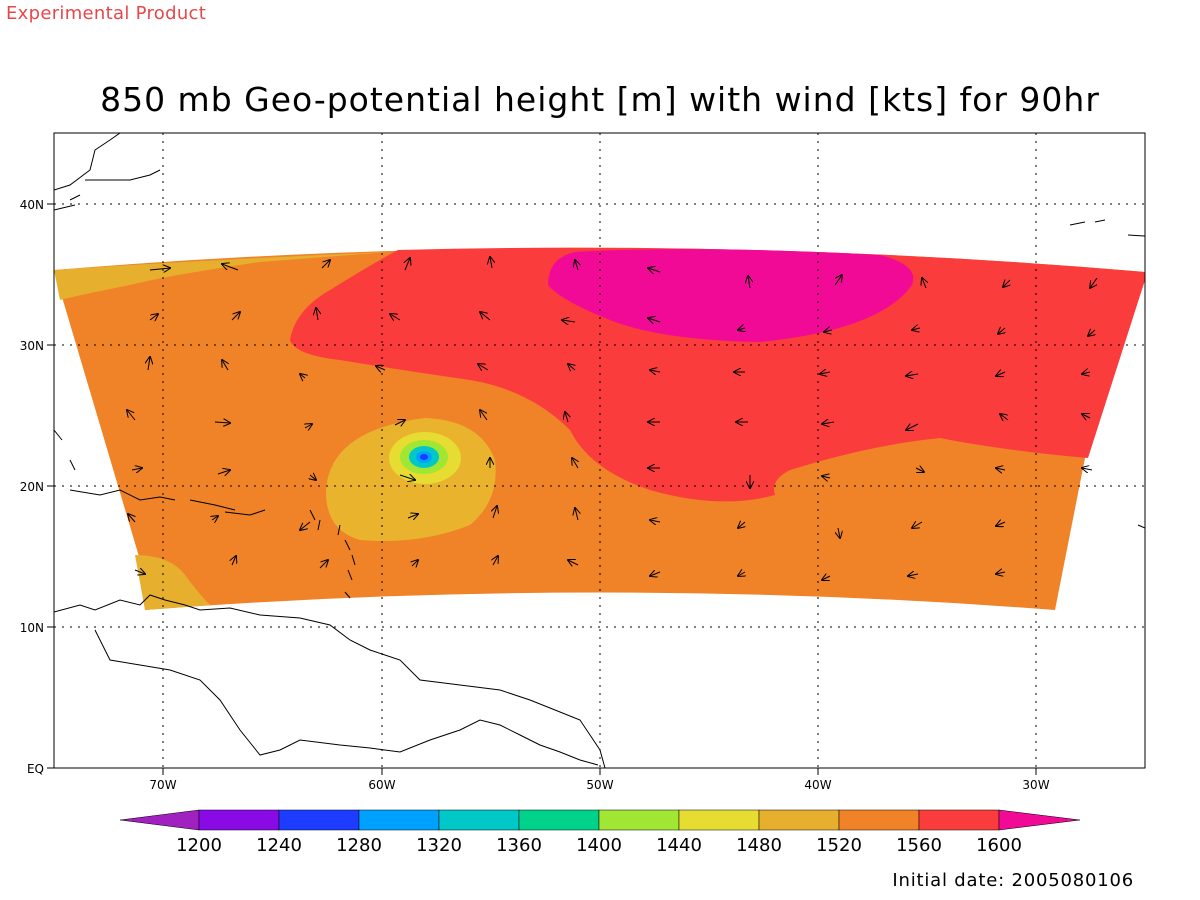 The image size is (1200, 900). I want to click on colorbar, so click(600, 820).